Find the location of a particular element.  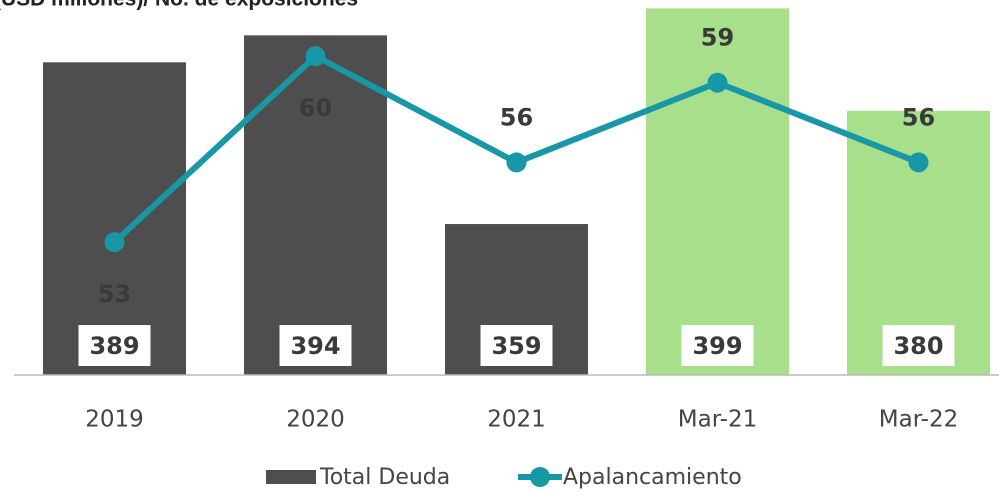

legend-swatch is located at coordinates (291, 477).